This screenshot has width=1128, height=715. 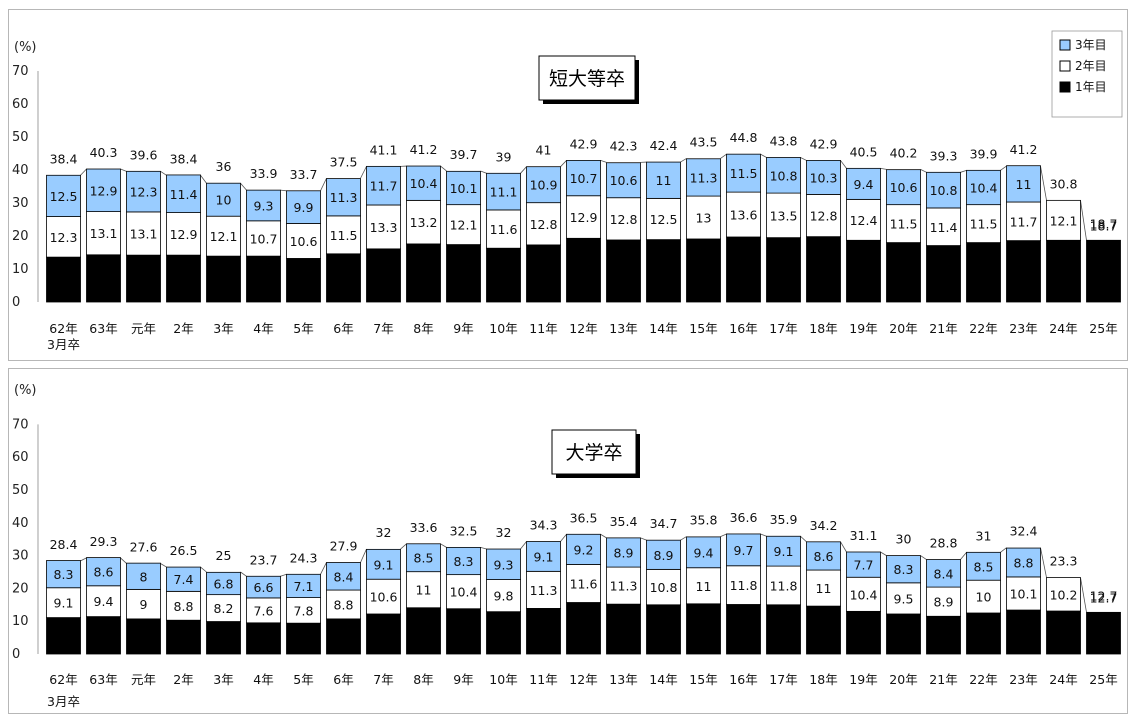 What do you see at coordinates (20, 588) in the screenshot?
I see `y-tick-label: 20` at bounding box center [20, 588].